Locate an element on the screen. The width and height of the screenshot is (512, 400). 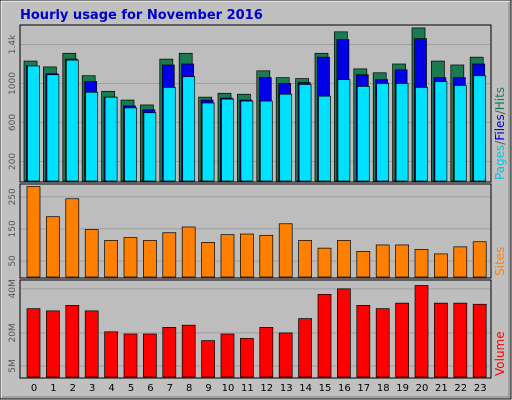
x-tick-label: 1 is located at coordinates (53, 388).